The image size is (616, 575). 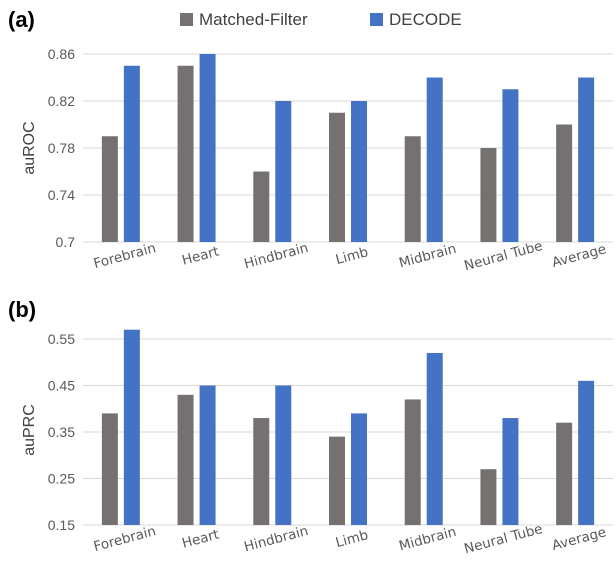 I want to click on panel-a-category-label: Forebrain, so click(x=125, y=256).